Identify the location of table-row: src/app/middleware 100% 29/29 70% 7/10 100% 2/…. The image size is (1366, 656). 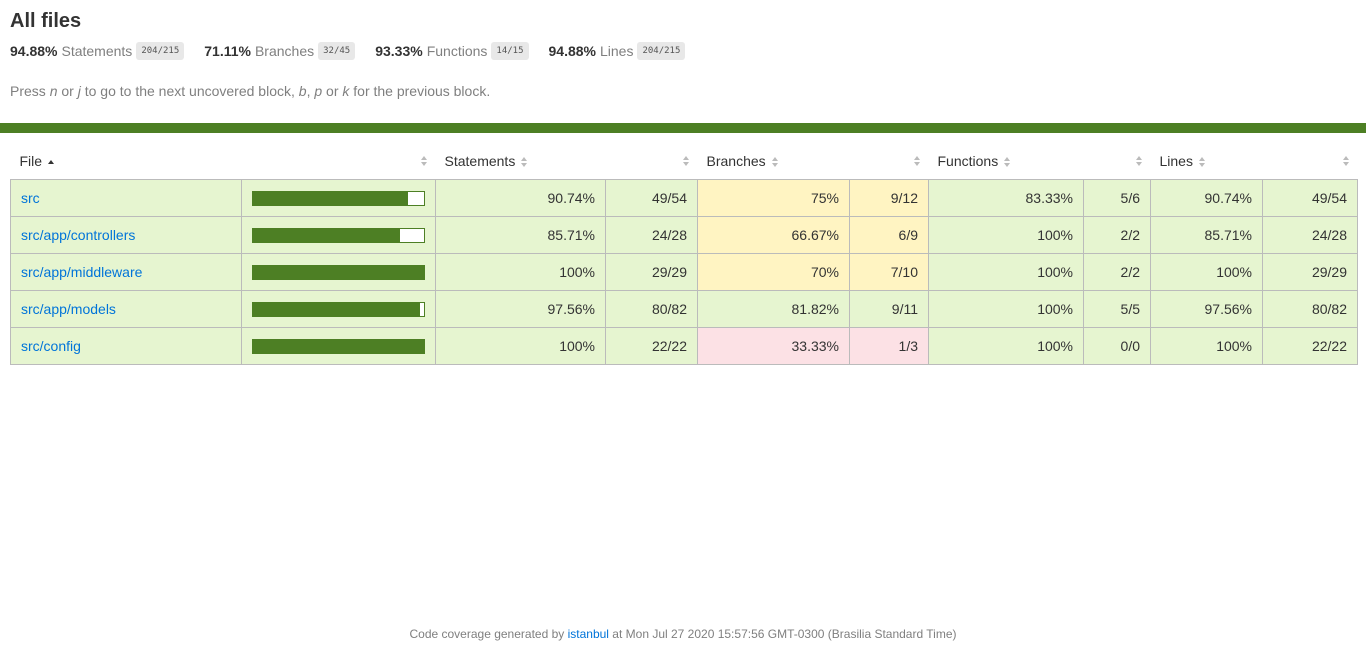
(684, 272).